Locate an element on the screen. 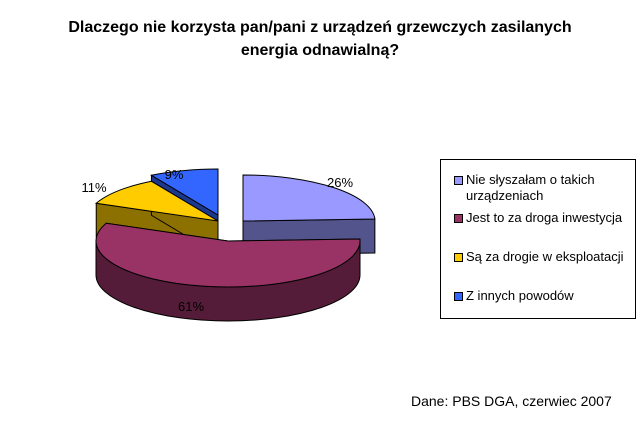 The image size is (640, 424). pie-slice-jest-to-za-droga-inwestycja is located at coordinates (228, 255).